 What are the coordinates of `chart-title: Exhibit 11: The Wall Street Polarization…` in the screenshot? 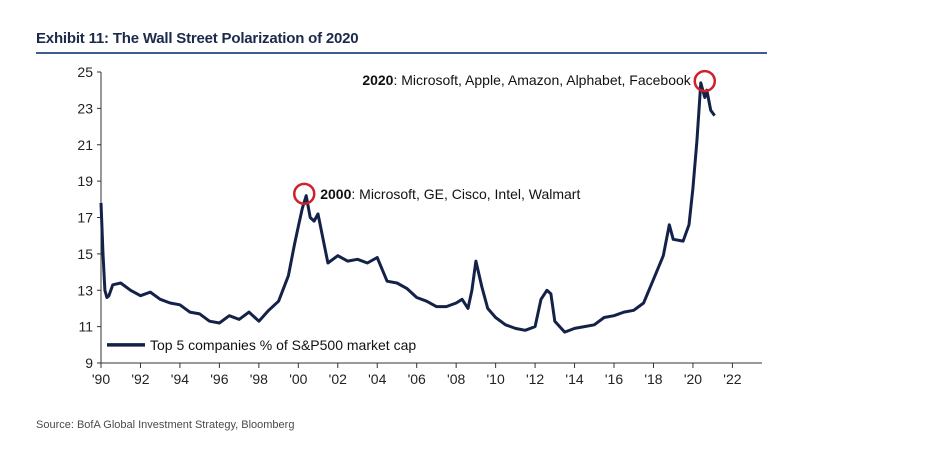 It's located at (197, 38).